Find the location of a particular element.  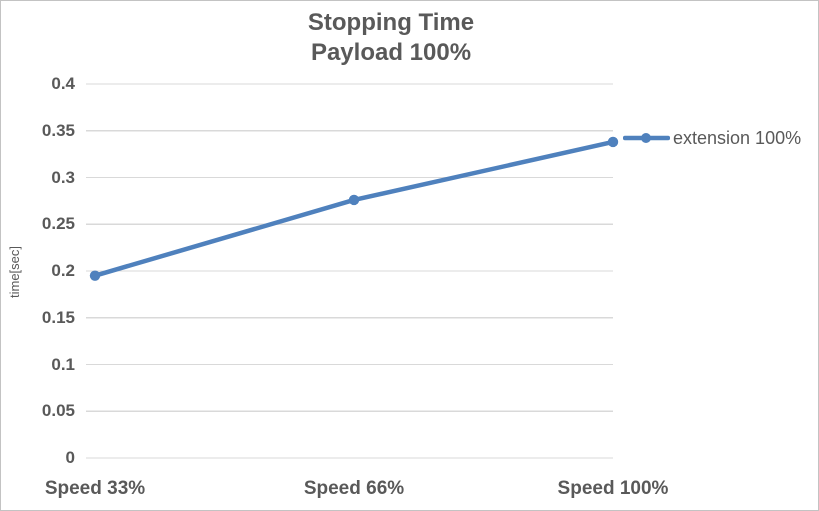

x-tick-label: Speed 100% is located at coordinates (613, 488).